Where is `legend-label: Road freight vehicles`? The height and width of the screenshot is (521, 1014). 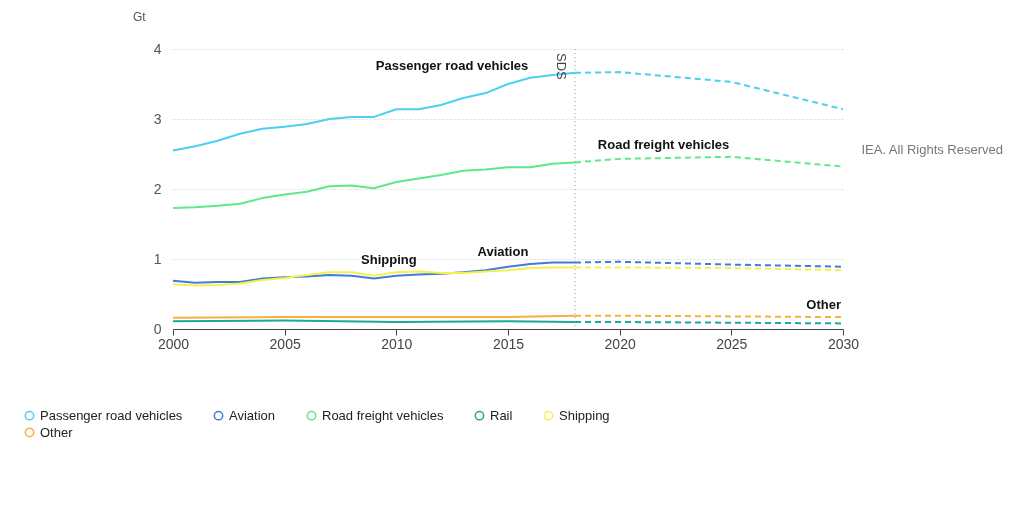 legend-label: Road freight vehicles is located at coordinates (383, 415).